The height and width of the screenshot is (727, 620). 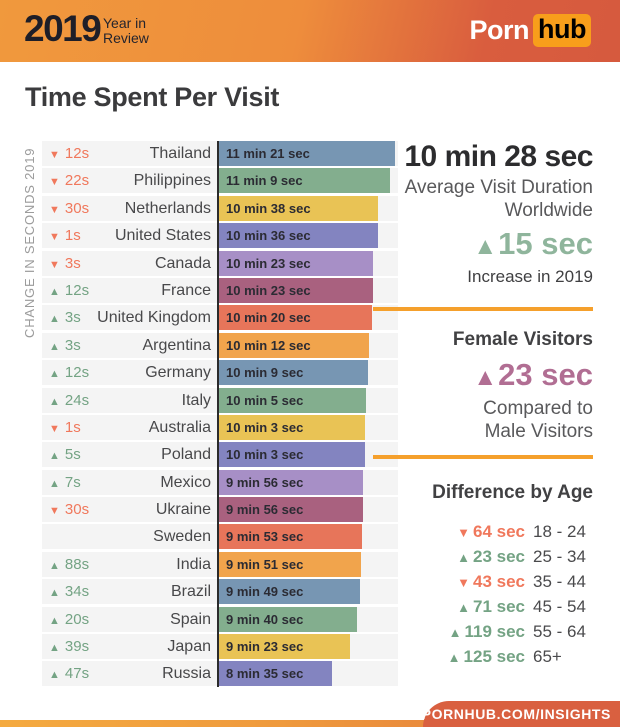 I want to click on duration-label: 11 min 21 sec, so click(x=268, y=153).